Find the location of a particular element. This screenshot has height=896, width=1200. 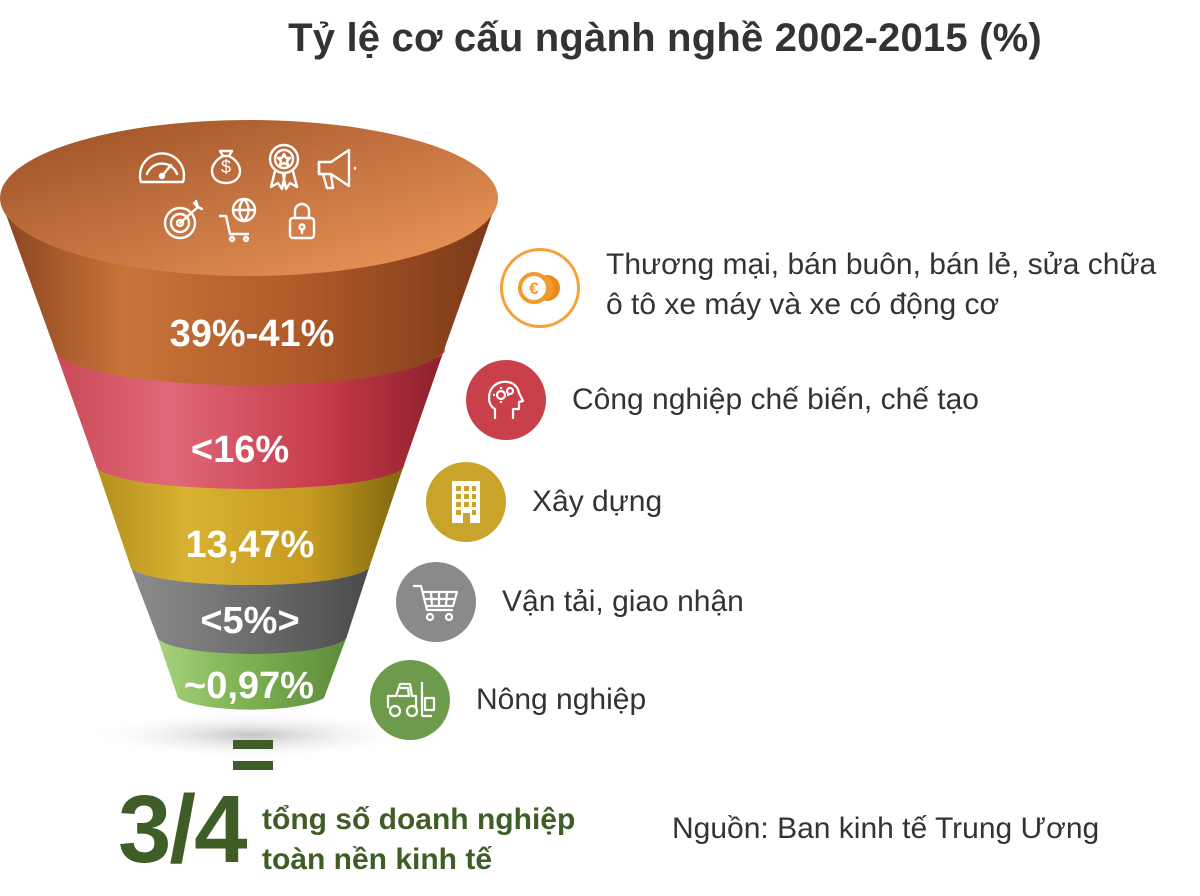

source-note: Nguồn: Ban kinh tế Trung Ương is located at coordinates (886, 828).